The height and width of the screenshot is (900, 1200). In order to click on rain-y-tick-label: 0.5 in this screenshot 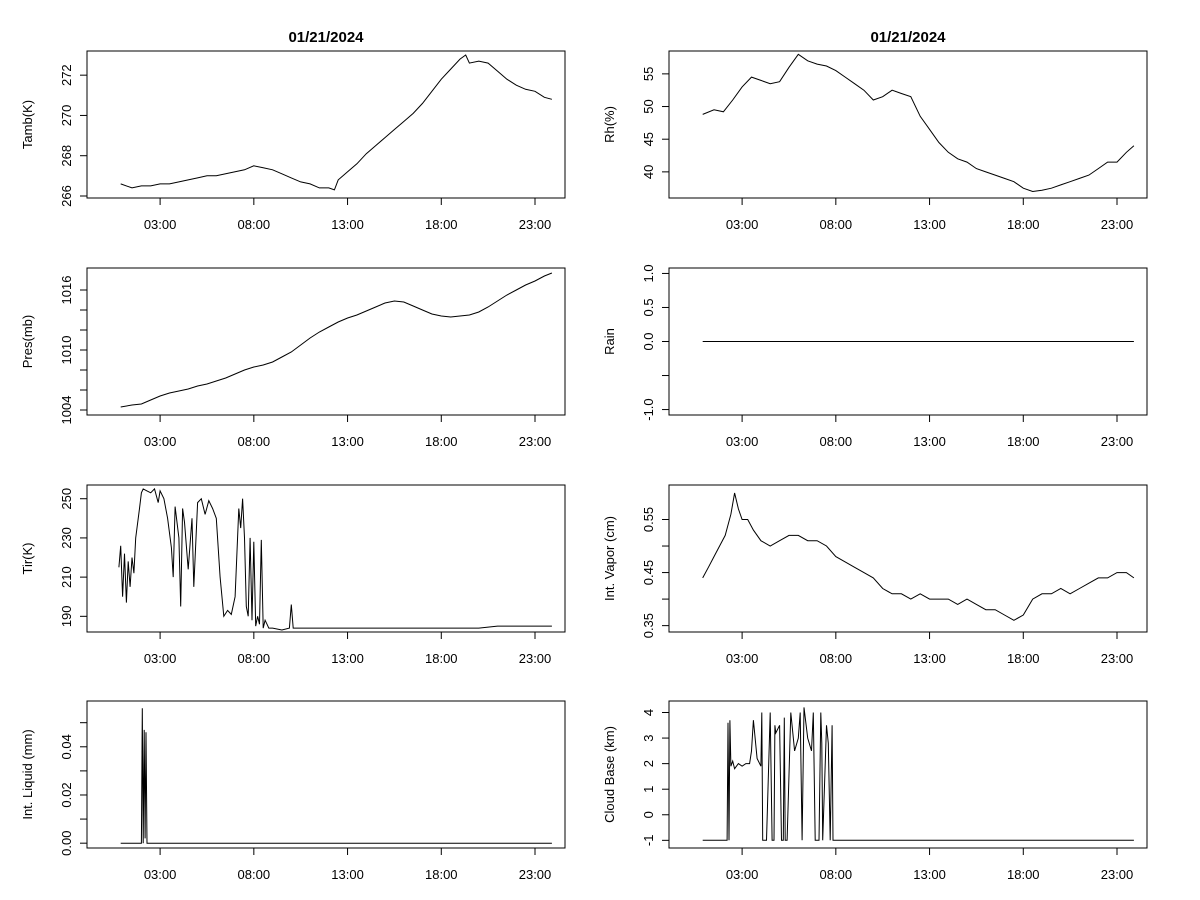, I will do `click(648, 307)`.